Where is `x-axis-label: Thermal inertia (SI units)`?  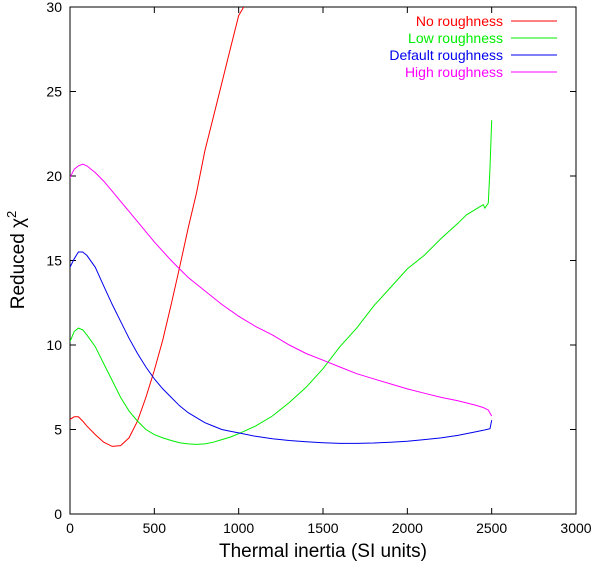
x-axis-label: Thermal inertia (SI units) is located at coordinates (323, 551).